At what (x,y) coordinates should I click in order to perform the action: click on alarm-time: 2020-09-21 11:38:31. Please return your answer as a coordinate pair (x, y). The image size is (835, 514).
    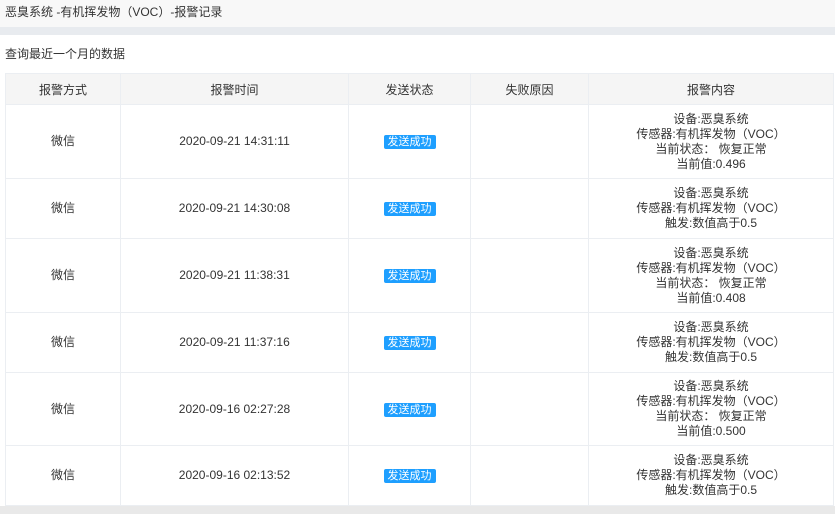
    Looking at the image, I should click on (234, 275).